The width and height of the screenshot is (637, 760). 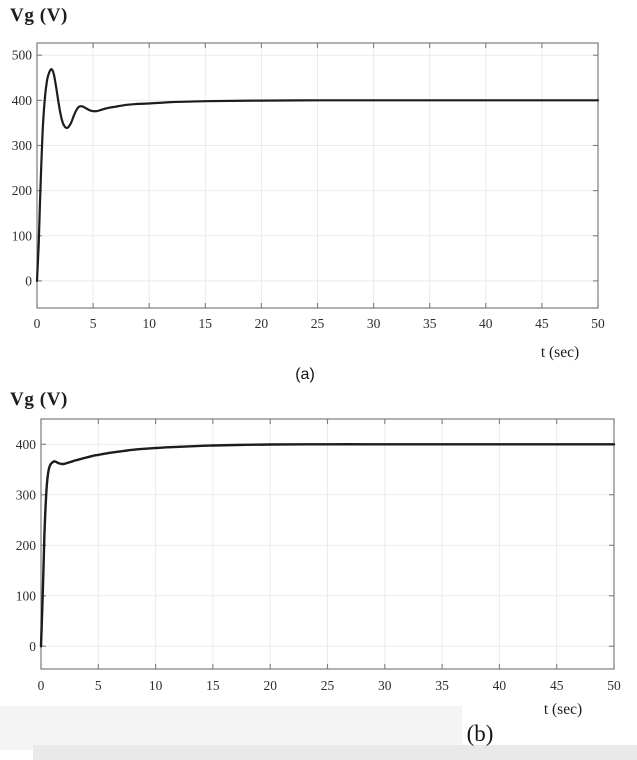 What do you see at coordinates (563, 709) in the screenshot?
I see `chart-b-x-axis-label: t (sec)` at bounding box center [563, 709].